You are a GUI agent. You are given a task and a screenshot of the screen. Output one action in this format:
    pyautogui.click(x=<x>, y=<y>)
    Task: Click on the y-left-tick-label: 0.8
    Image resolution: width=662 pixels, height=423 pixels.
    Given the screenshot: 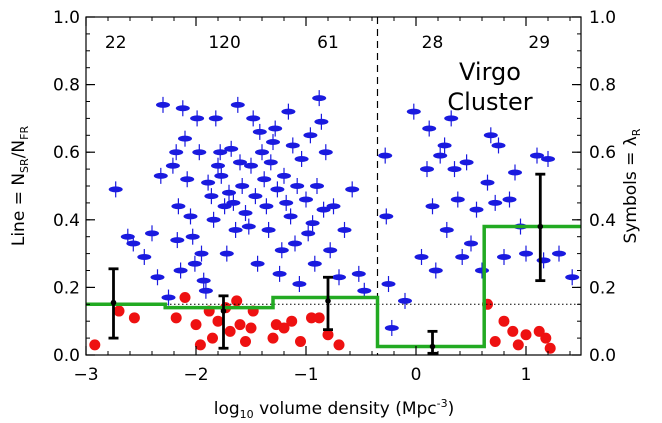 What is the action you would take?
    pyautogui.click(x=66, y=86)
    